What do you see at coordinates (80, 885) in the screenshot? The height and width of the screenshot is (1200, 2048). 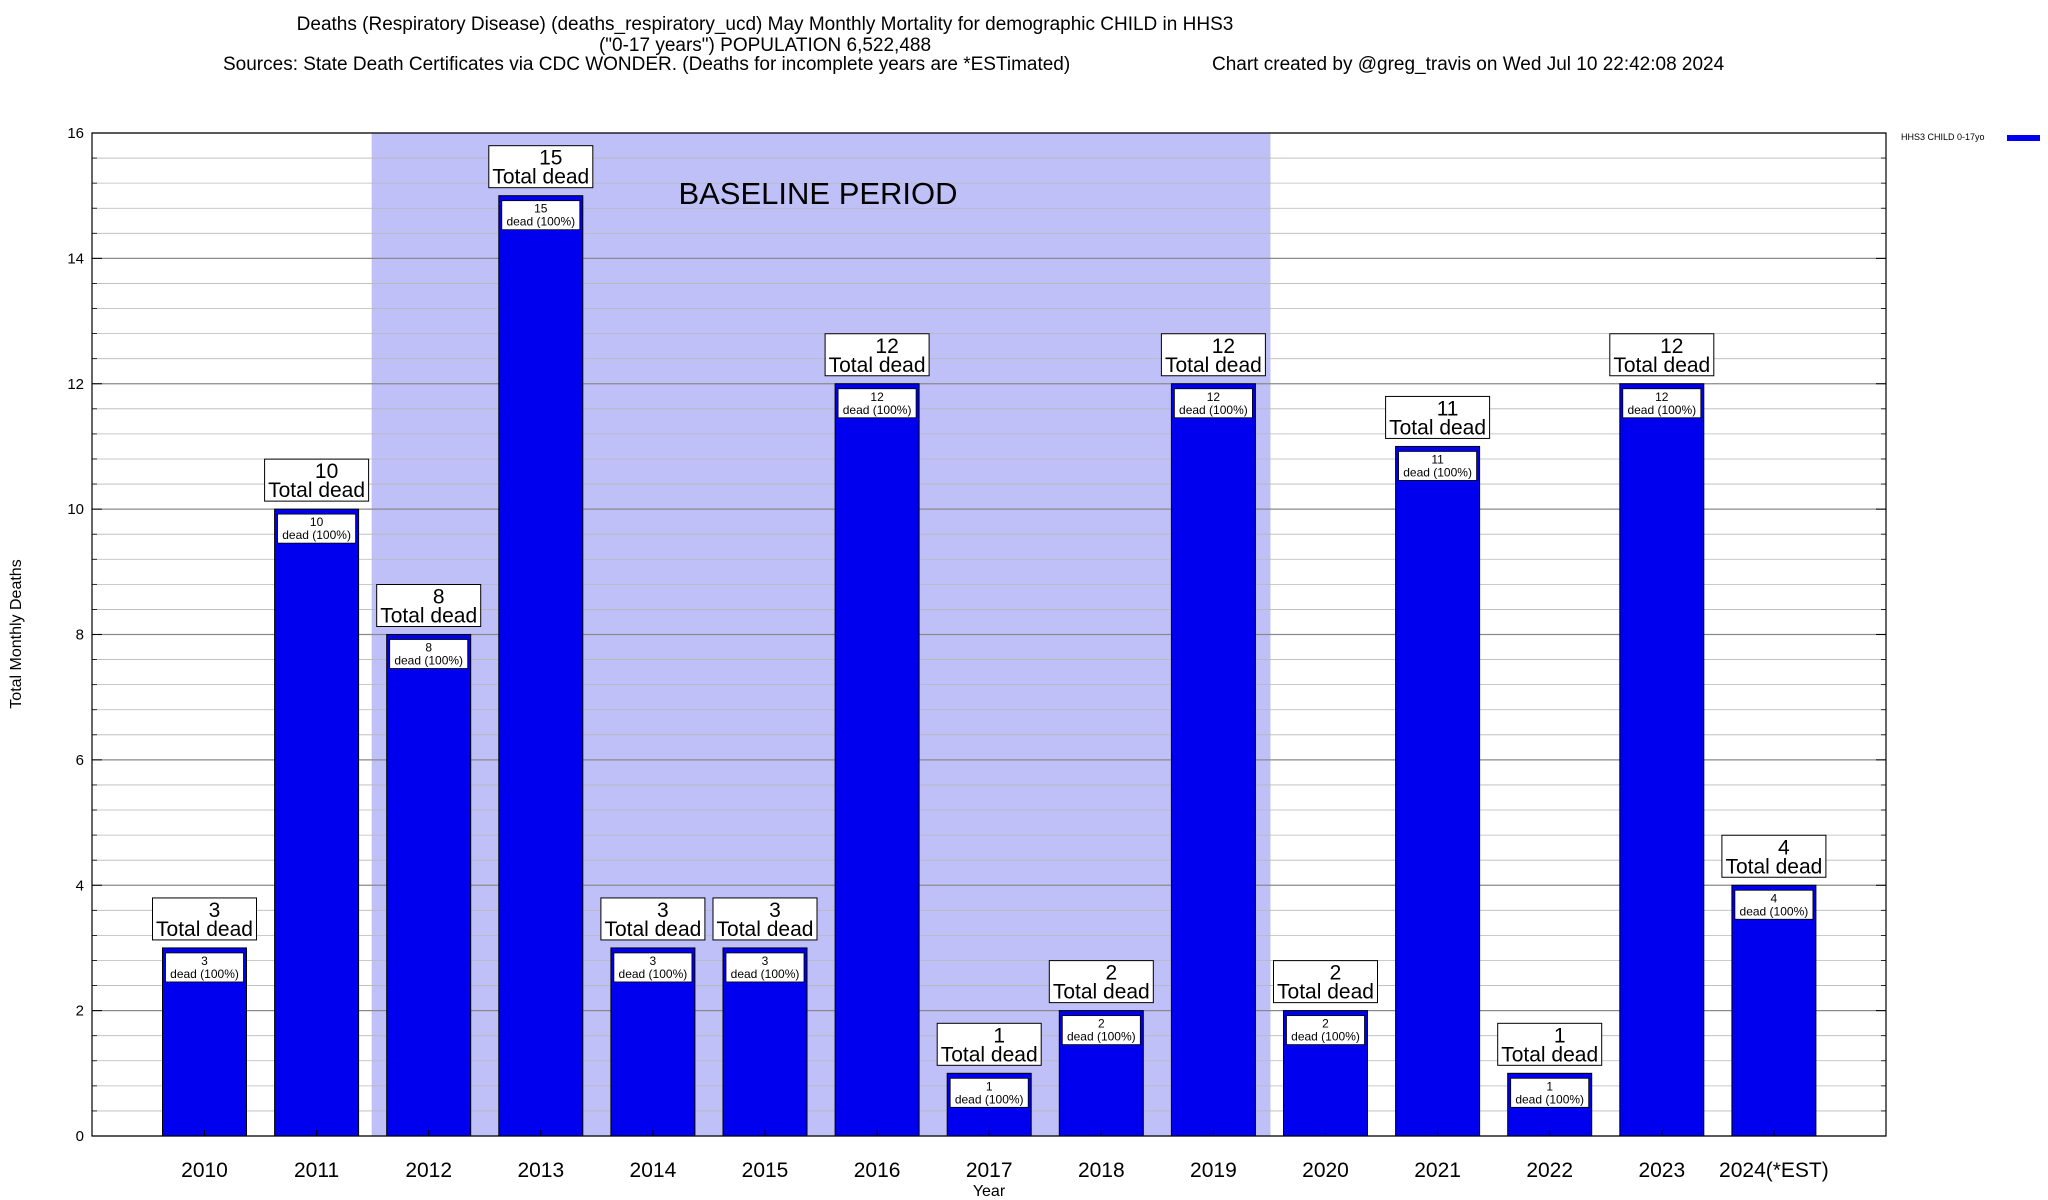 I see `y-tick-label: 4` at bounding box center [80, 885].